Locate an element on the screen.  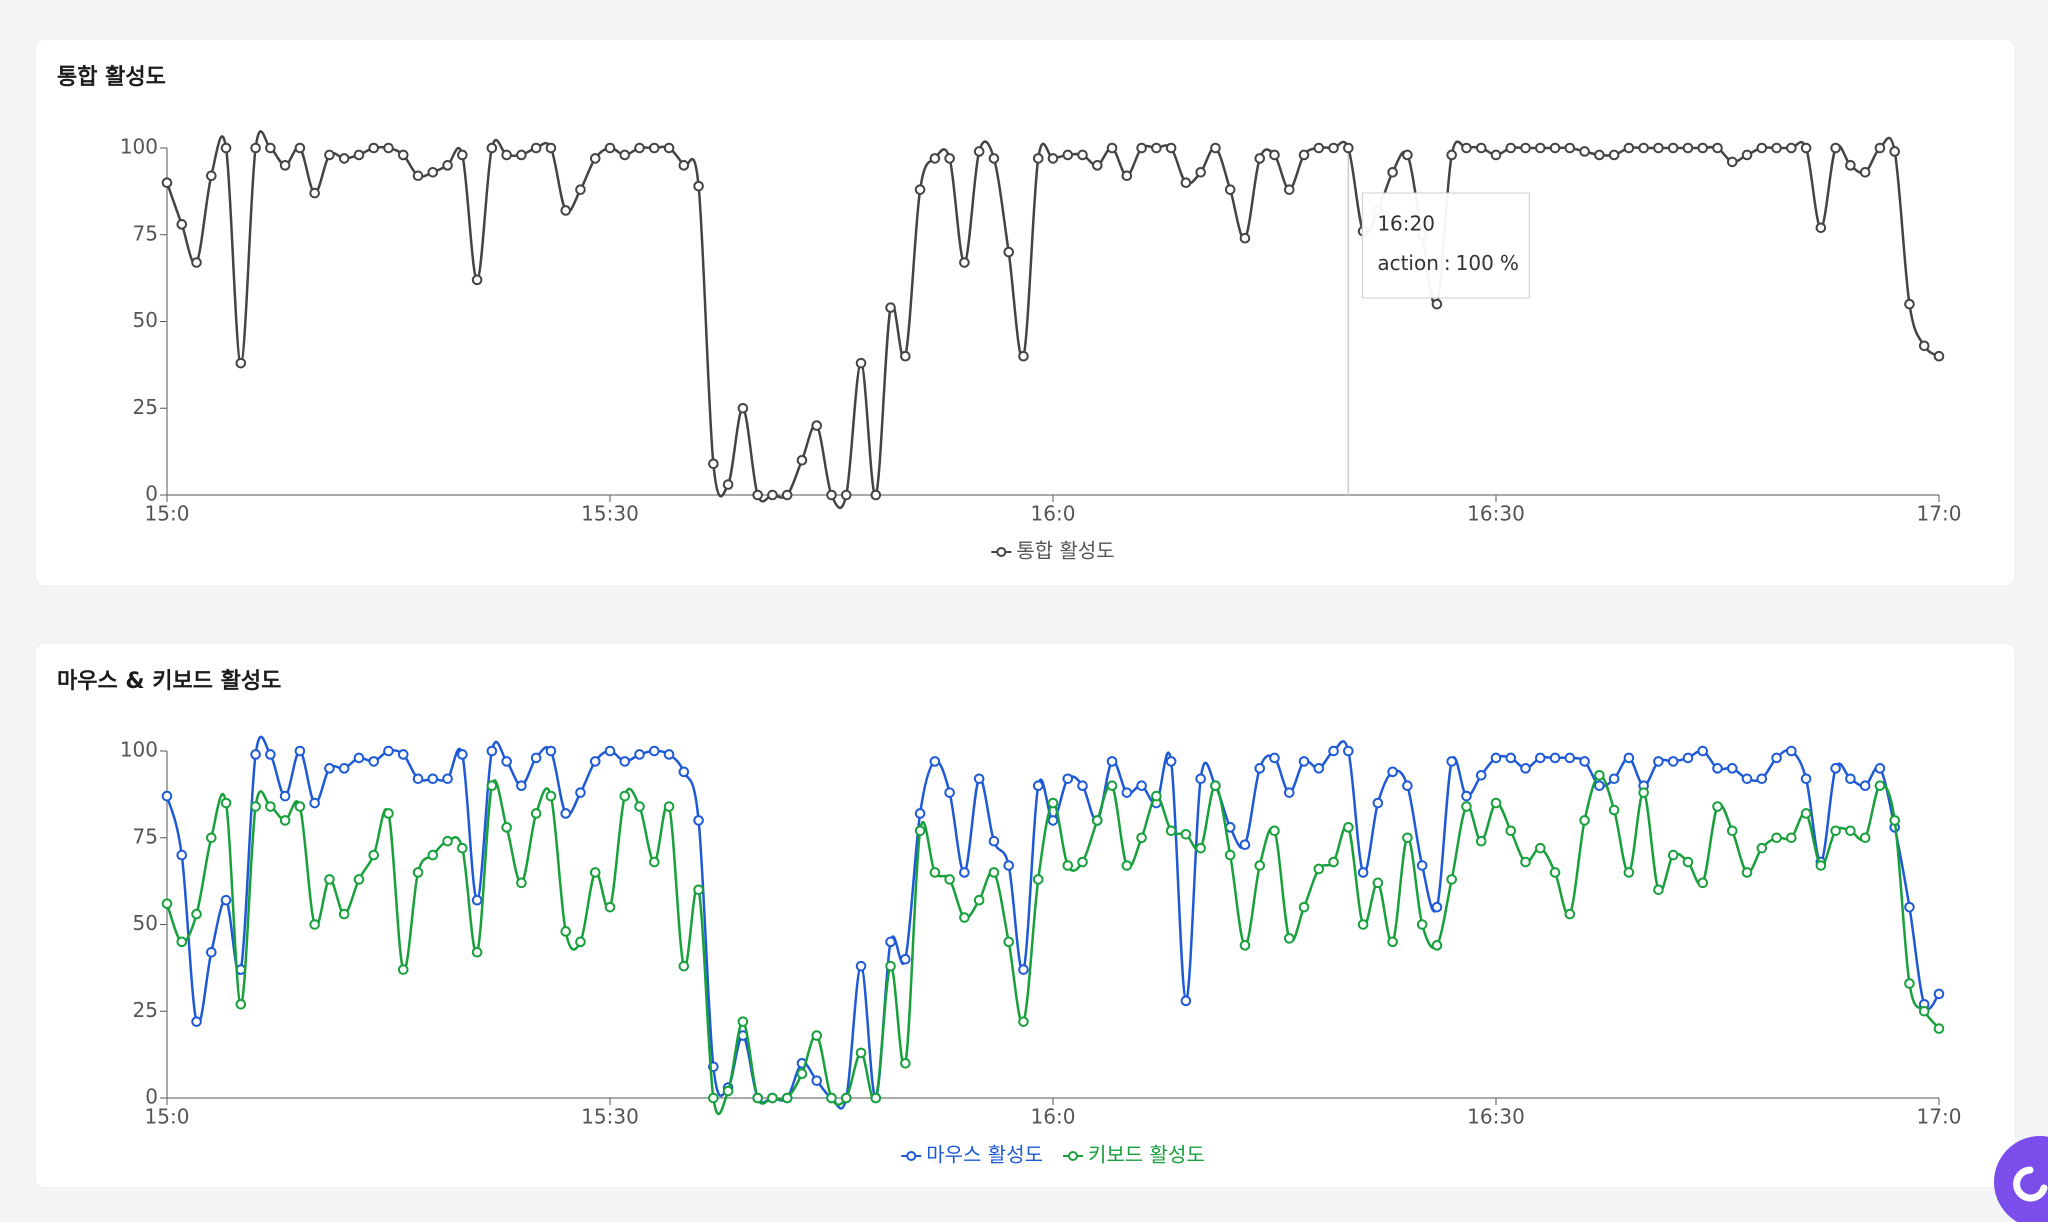
legend: 통합 활성도 is located at coordinates (1053, 551).